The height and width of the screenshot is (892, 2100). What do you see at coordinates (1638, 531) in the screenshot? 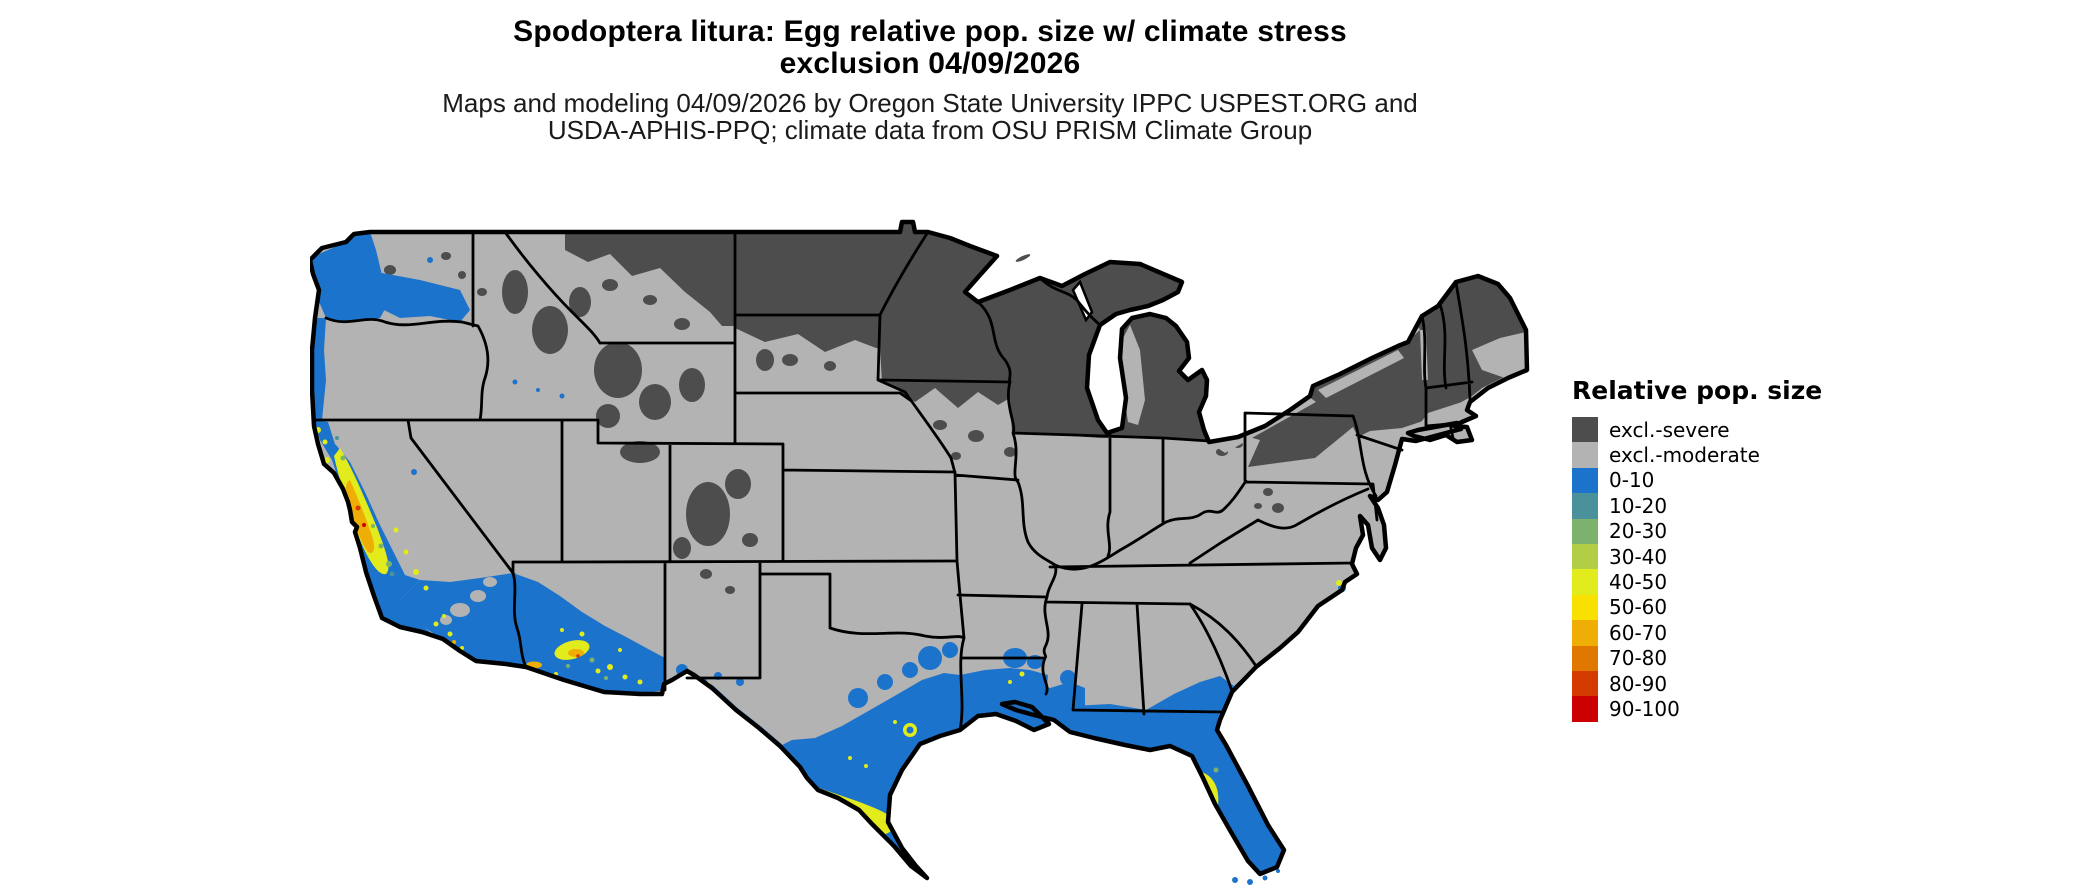
I see `legend-label: 20-30` at bounding box center [1638, 531].